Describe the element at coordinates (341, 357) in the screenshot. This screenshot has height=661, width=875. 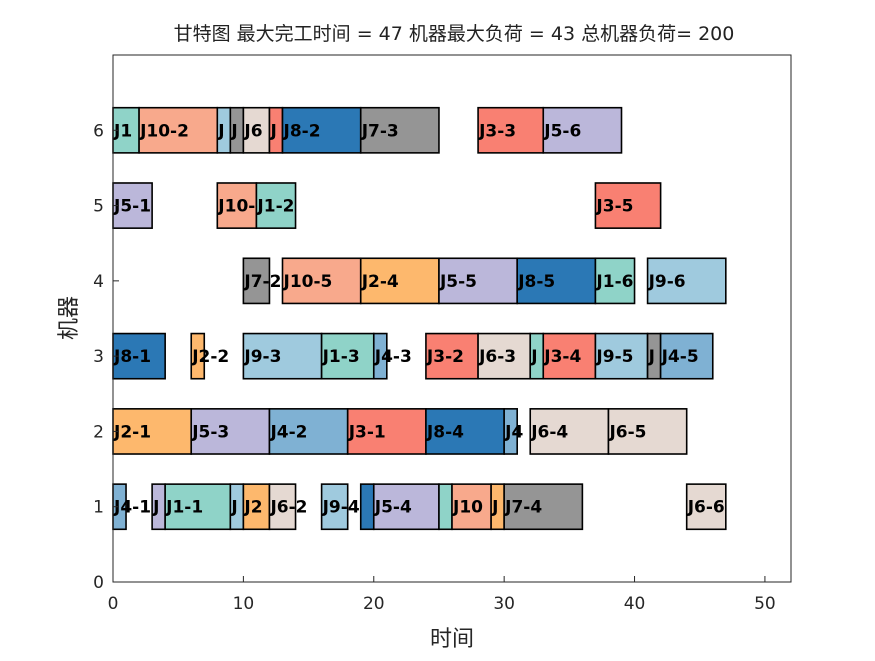
I see `bar-label-m3-24: J1-3` at that location.